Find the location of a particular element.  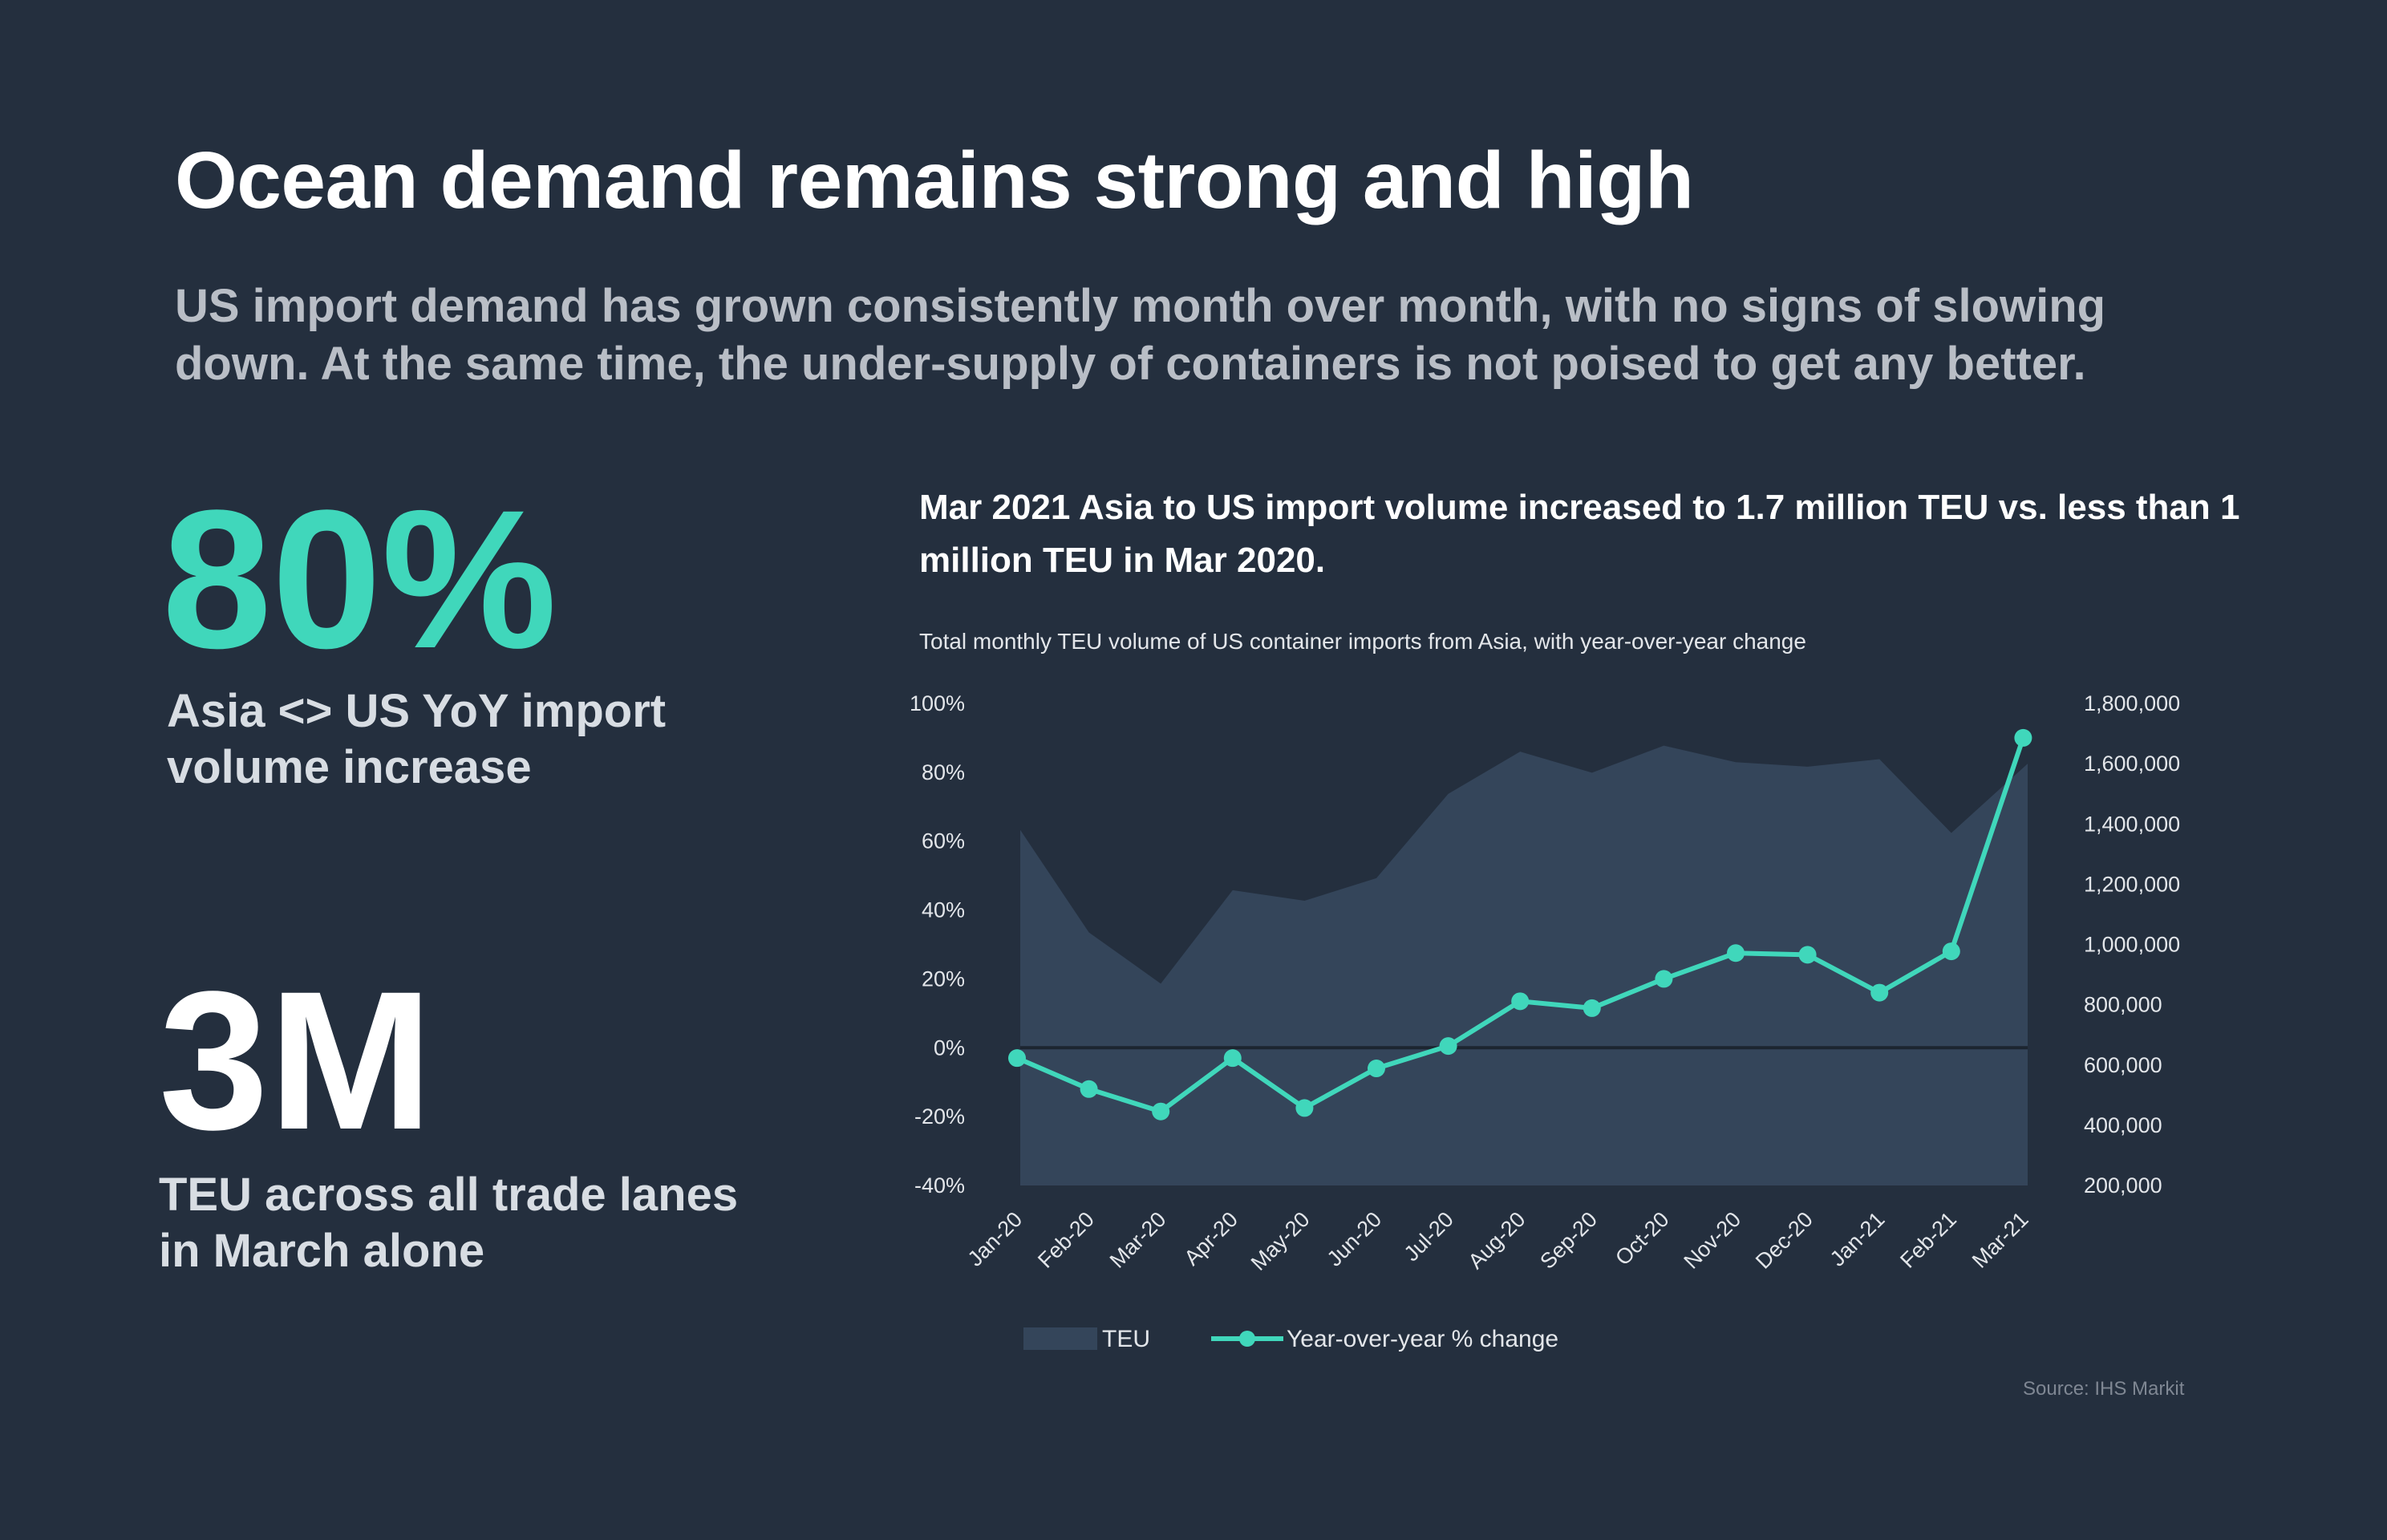

x-tick-label: Jul-20 is located at coordinates (1429, 1236).